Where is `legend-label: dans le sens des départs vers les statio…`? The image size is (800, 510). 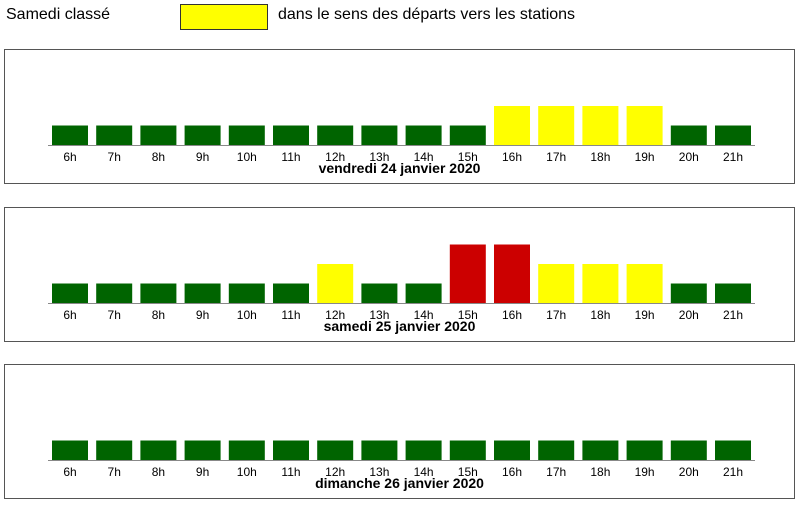 legend-label: dans le sens des départs vers les statio… is located at coordinates (427, 14).